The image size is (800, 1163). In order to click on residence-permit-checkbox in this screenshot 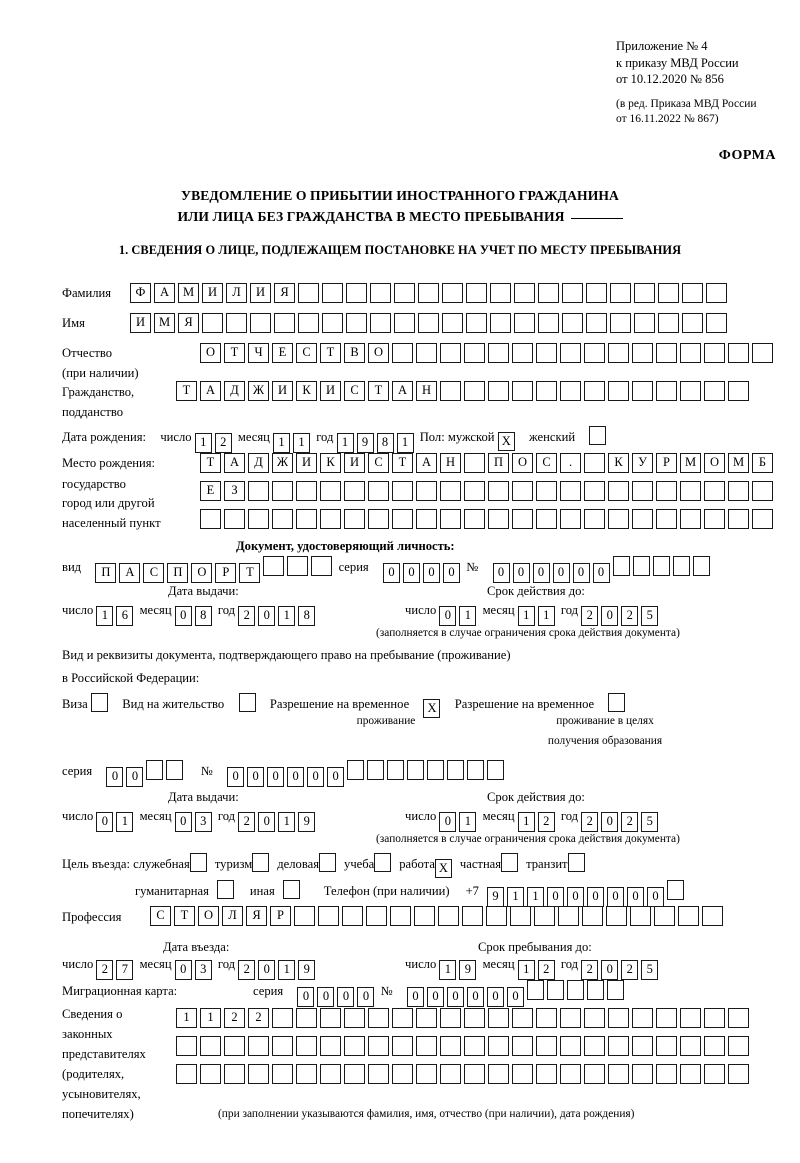, I will do `click(247, 702)`.